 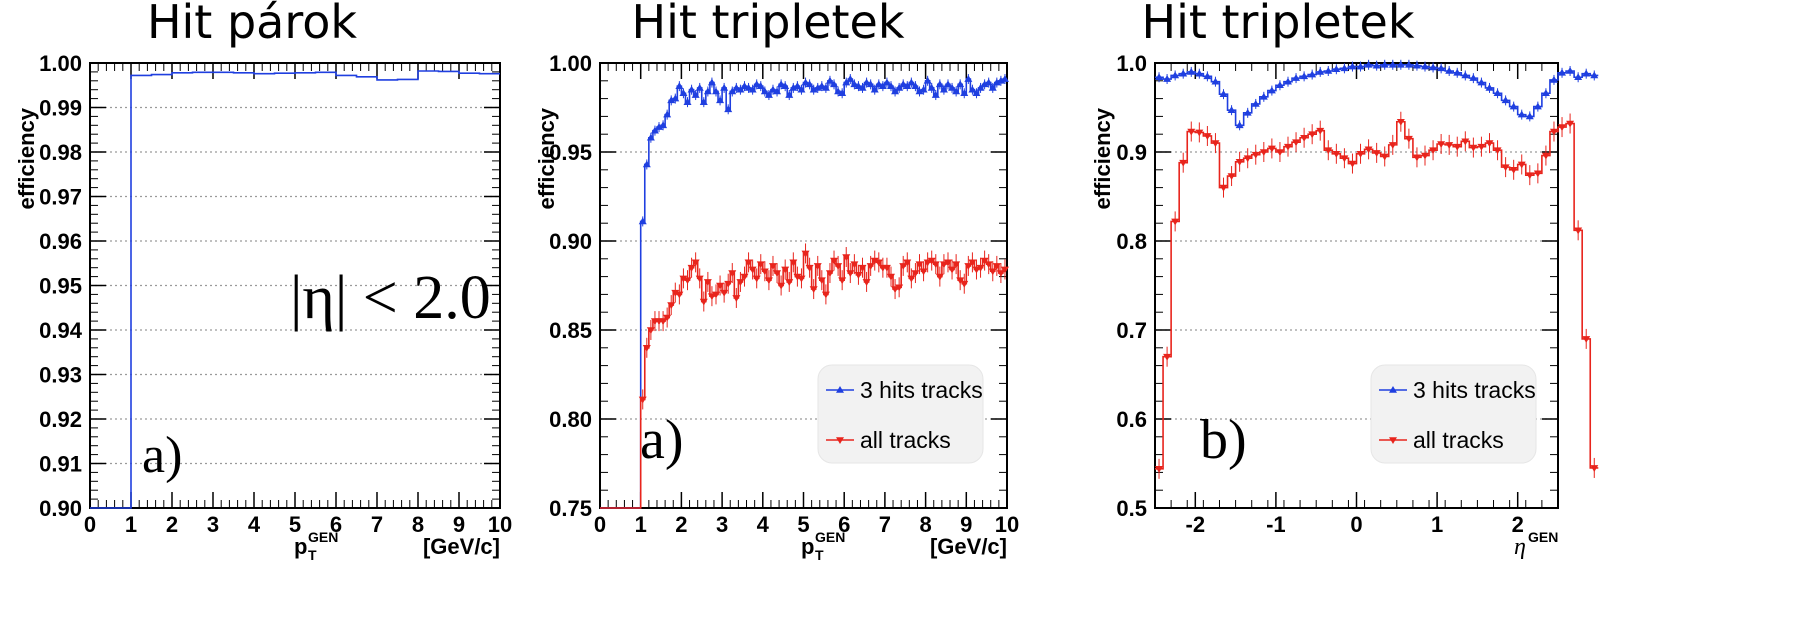 I want to click on x-axis-label: p, so click(x=300, y=546).